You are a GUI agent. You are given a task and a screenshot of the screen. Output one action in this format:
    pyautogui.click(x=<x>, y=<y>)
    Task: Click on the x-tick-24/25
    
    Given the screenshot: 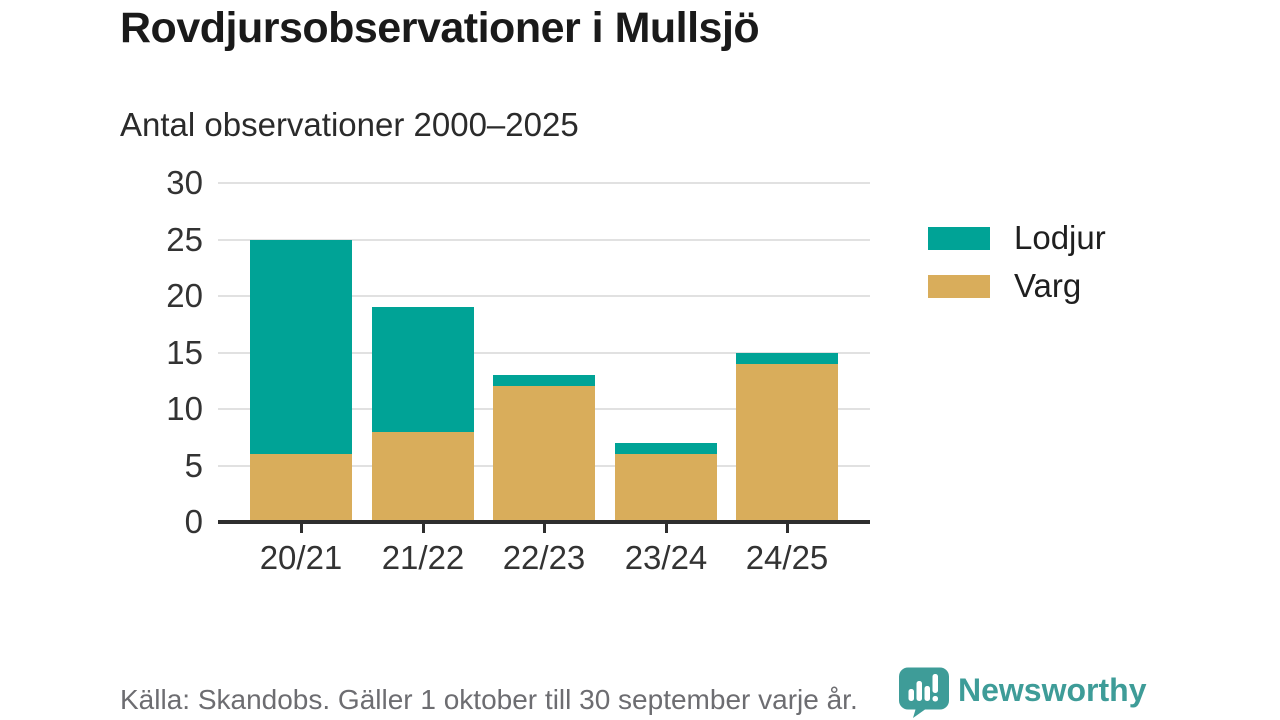 What is the action you would take?
    pyautogui.click(x=787, y=528)
    